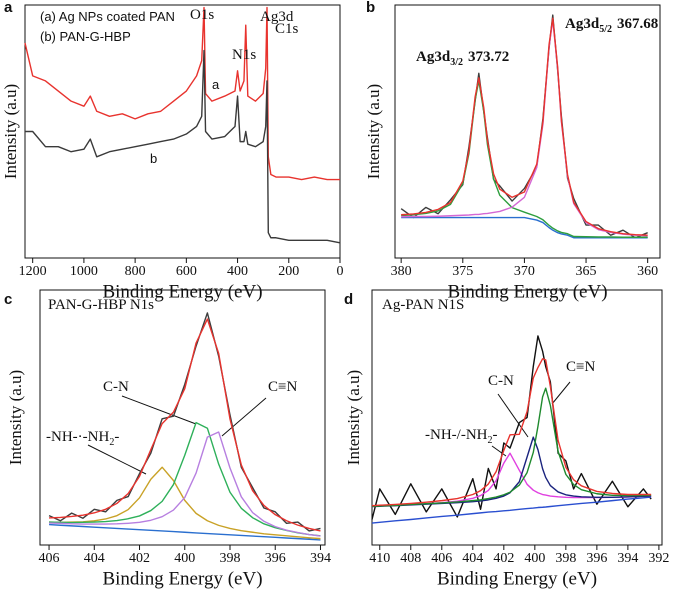 Image resolution: width=685 pixels, height=597 pixels. I want to click on annotation: Ag3d3/2 373.72, so click(462, 58).